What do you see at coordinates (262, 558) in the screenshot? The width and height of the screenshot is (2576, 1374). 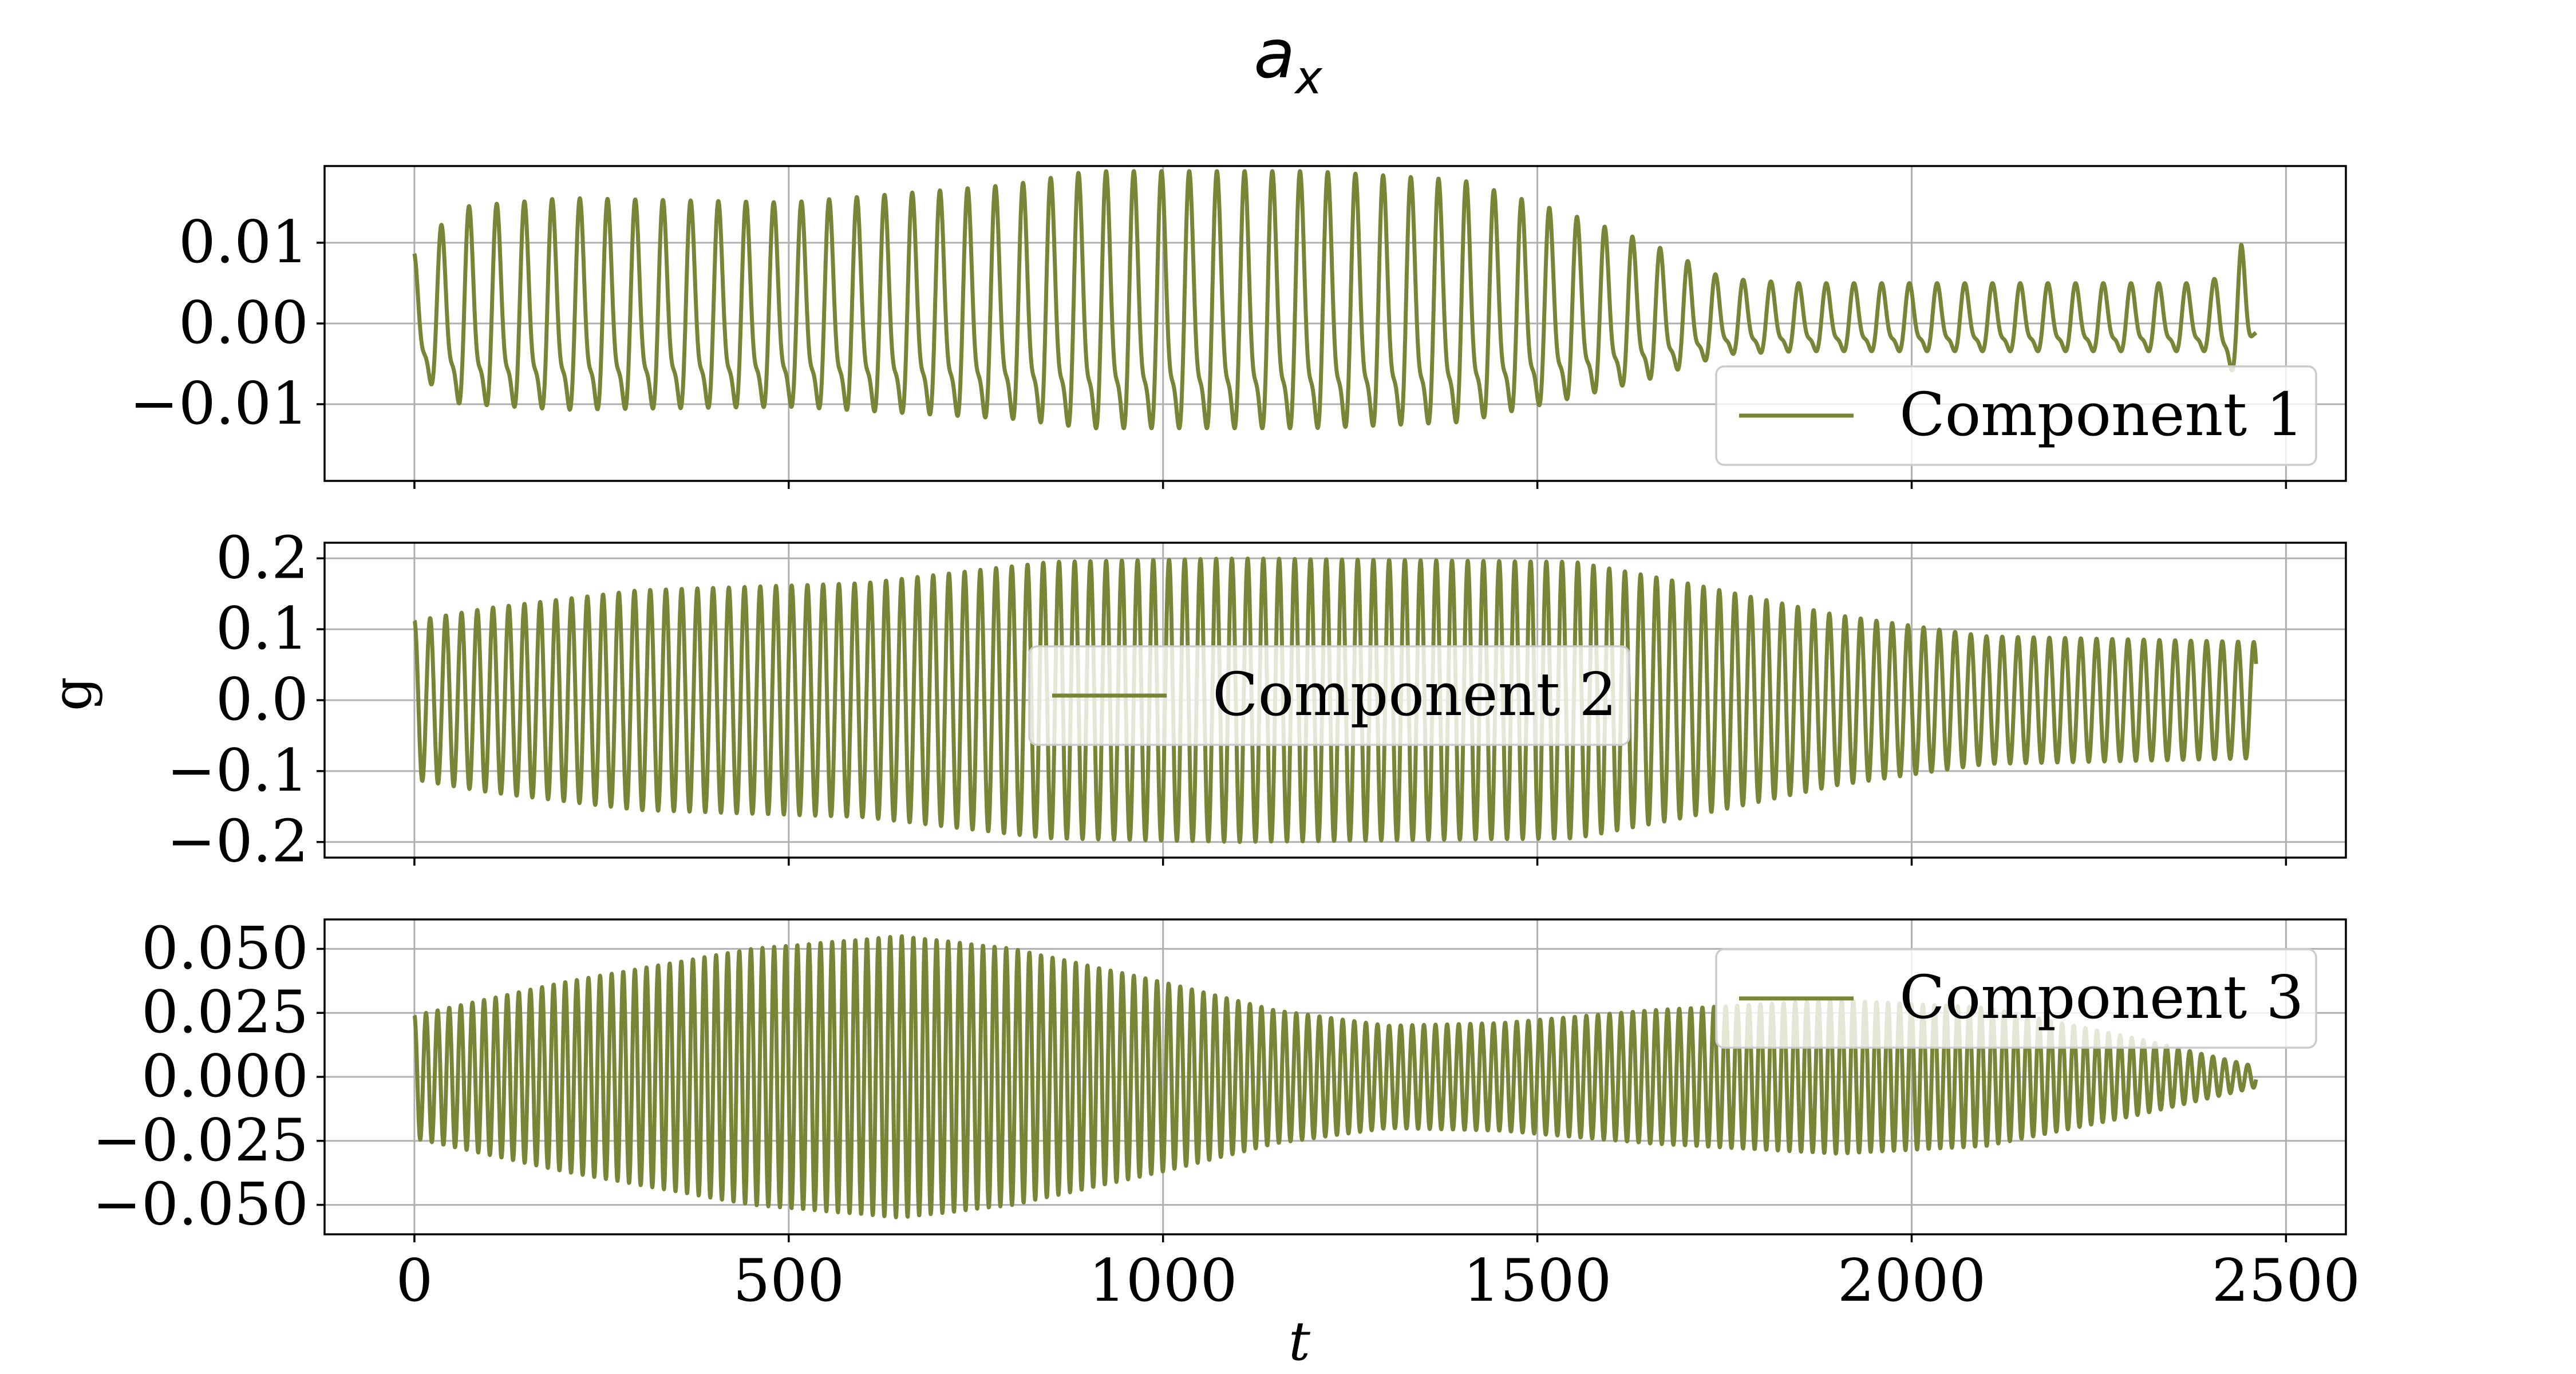 I see `y-tick-label: 0.2` at bounding box center [262, 558].